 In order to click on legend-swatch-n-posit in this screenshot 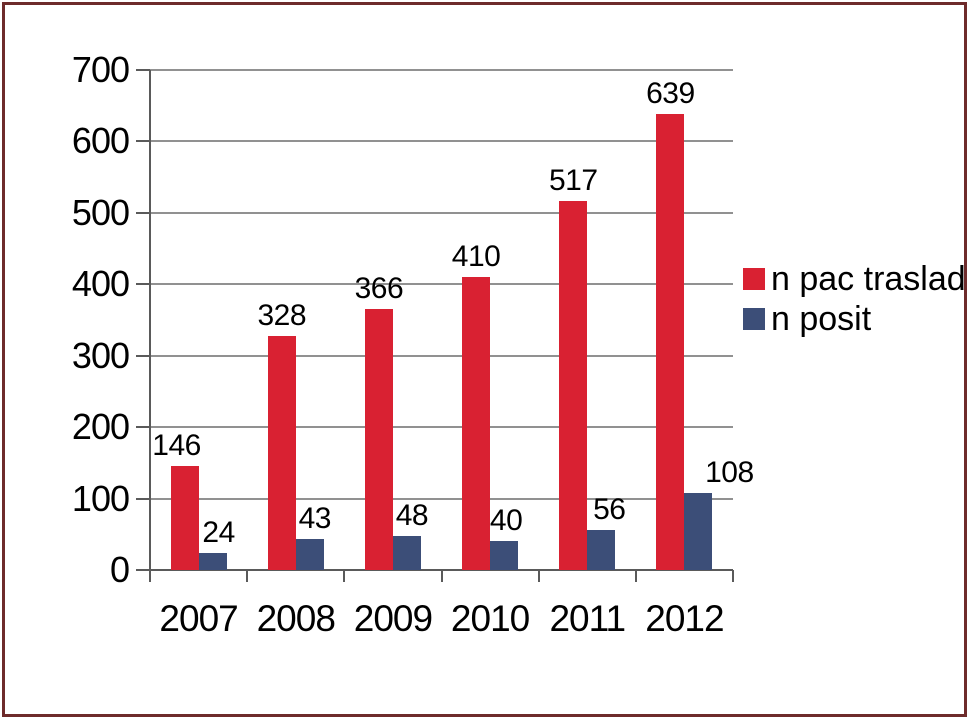, I will do `click(754, 318)`.